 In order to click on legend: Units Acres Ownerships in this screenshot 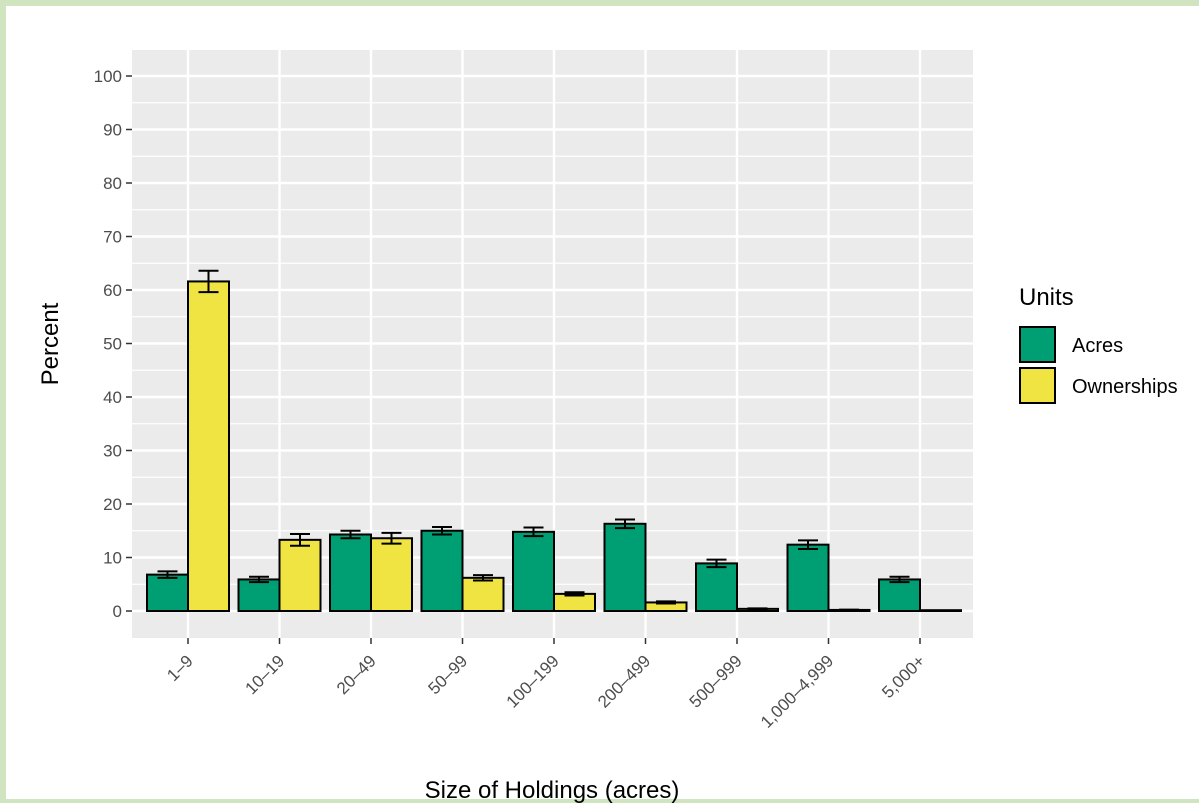, I will do `click(1098, 343)`.